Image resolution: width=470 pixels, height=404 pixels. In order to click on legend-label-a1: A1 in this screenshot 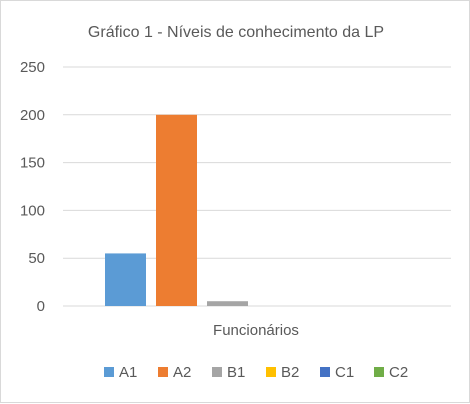, I will do `click(128, 372)`.